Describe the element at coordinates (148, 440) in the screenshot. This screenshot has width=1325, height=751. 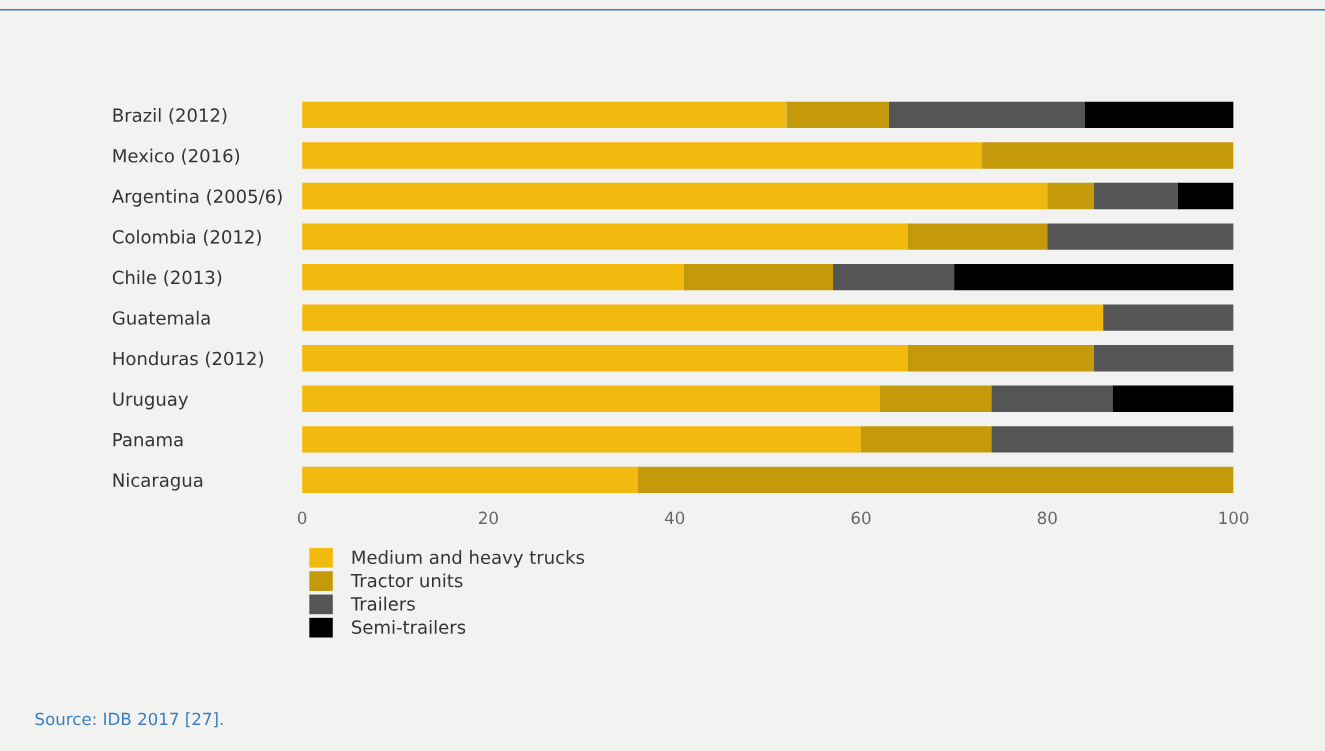
I see `y-tick-label: Panama` at that location.